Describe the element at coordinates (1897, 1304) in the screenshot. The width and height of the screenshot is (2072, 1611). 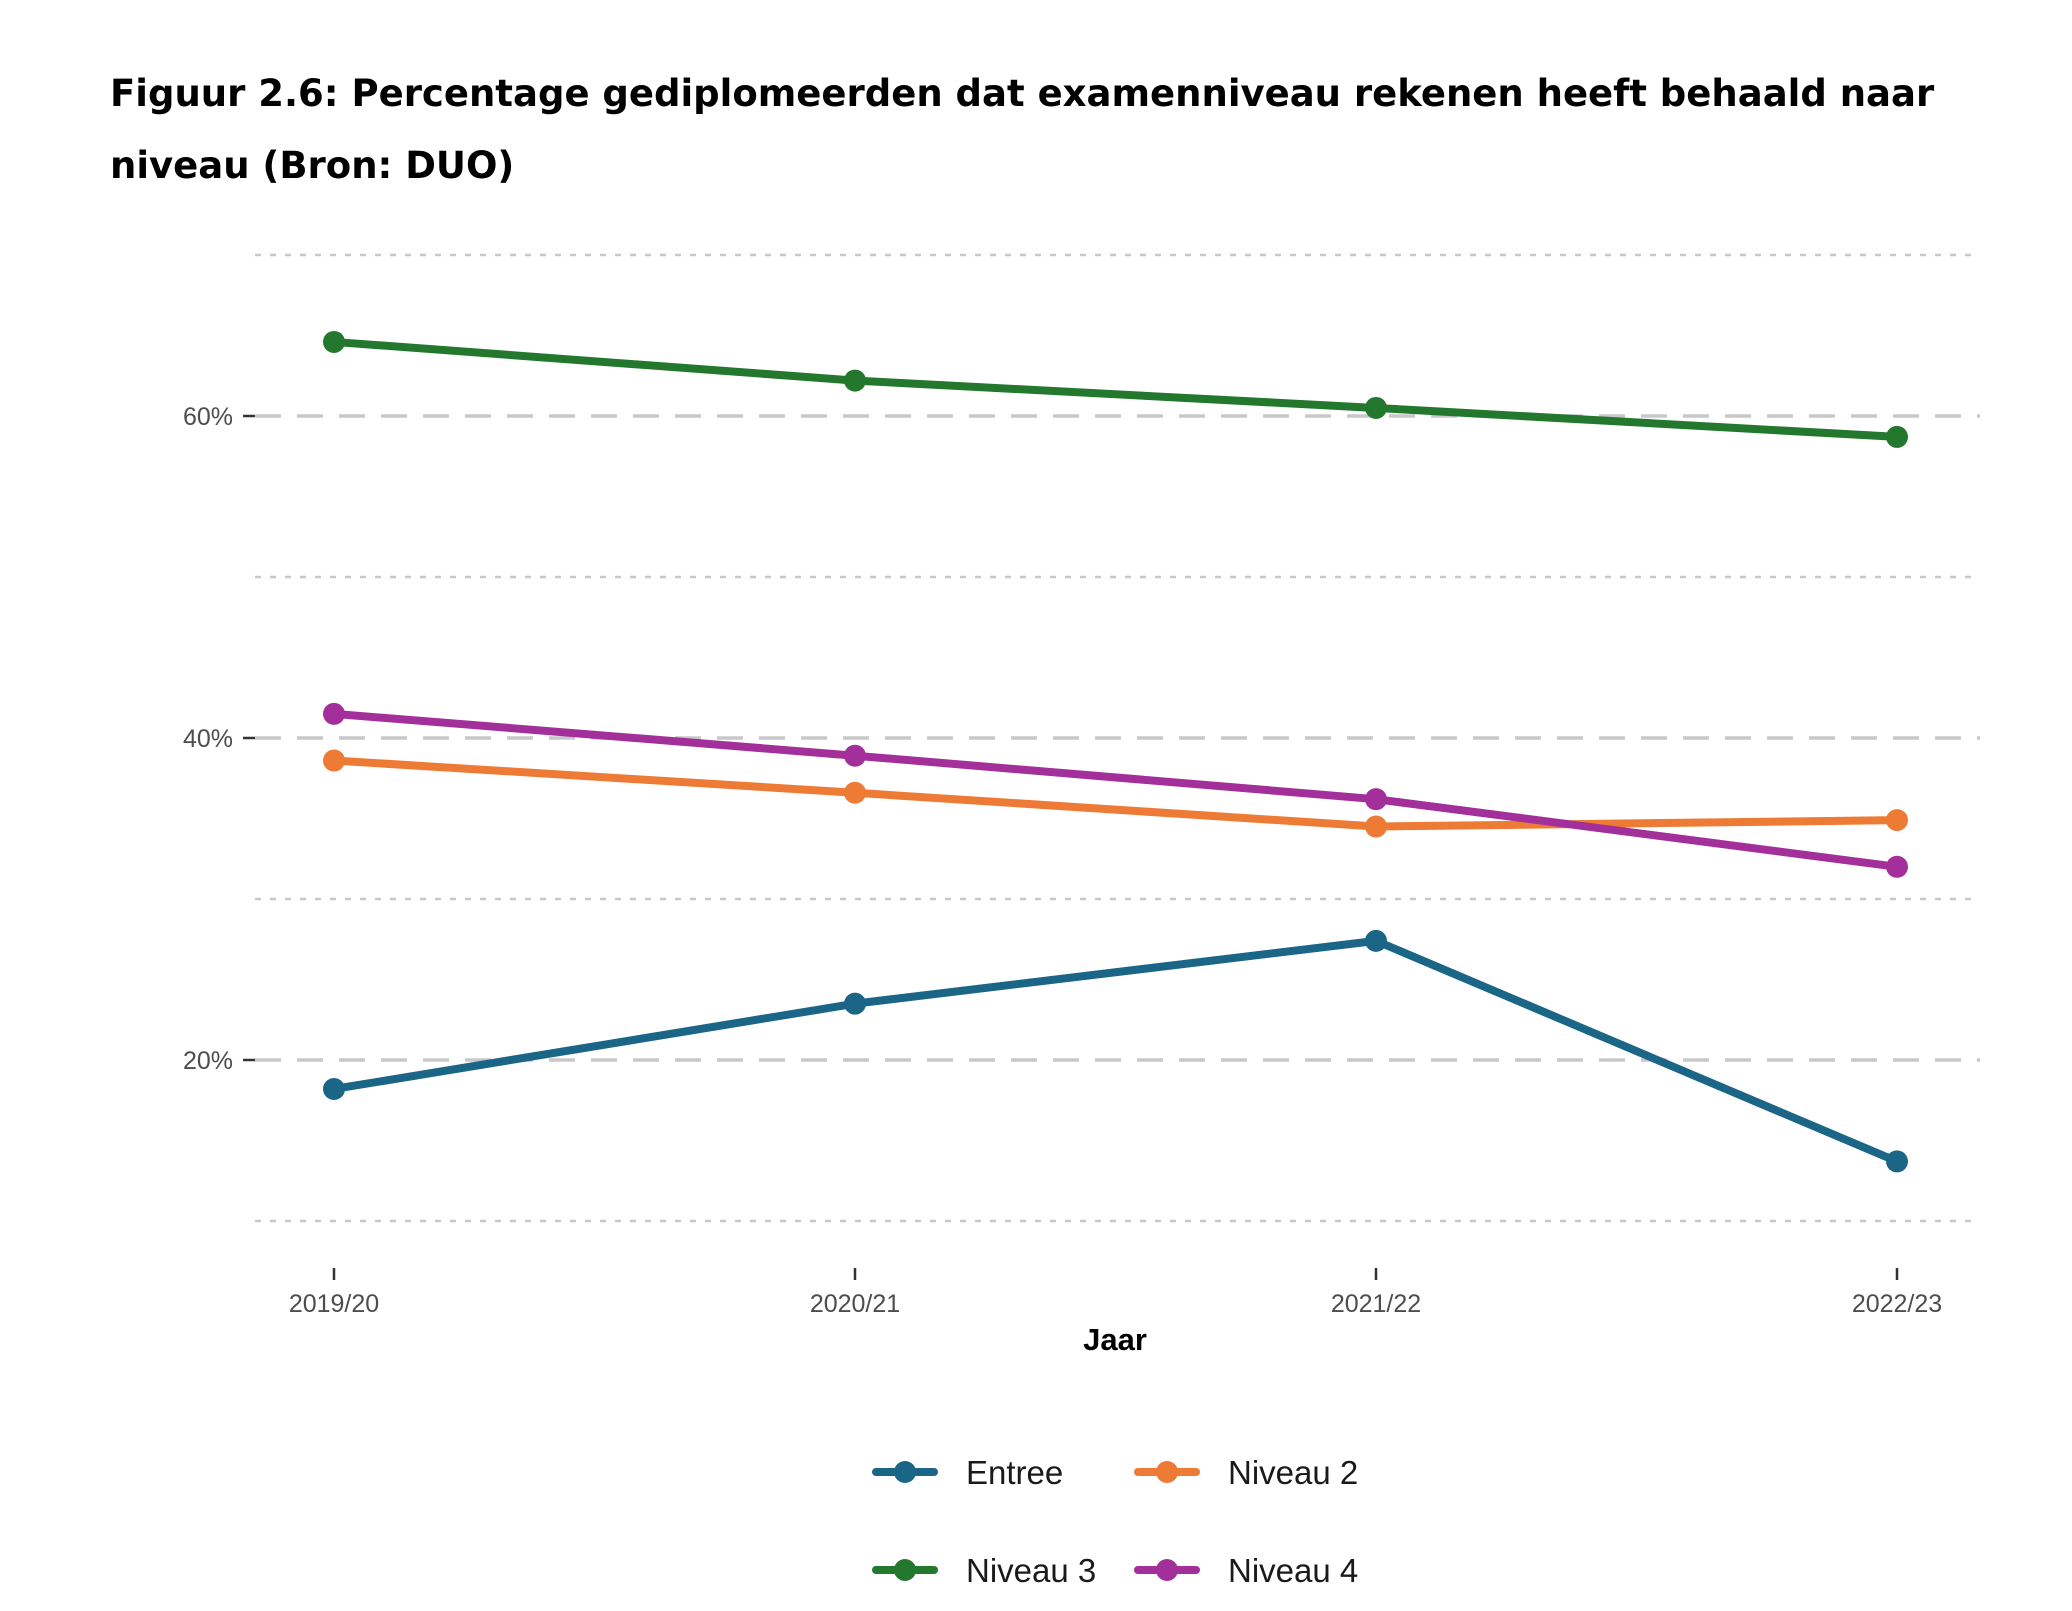
I see `x-tick-label: 2022/23` at that location.